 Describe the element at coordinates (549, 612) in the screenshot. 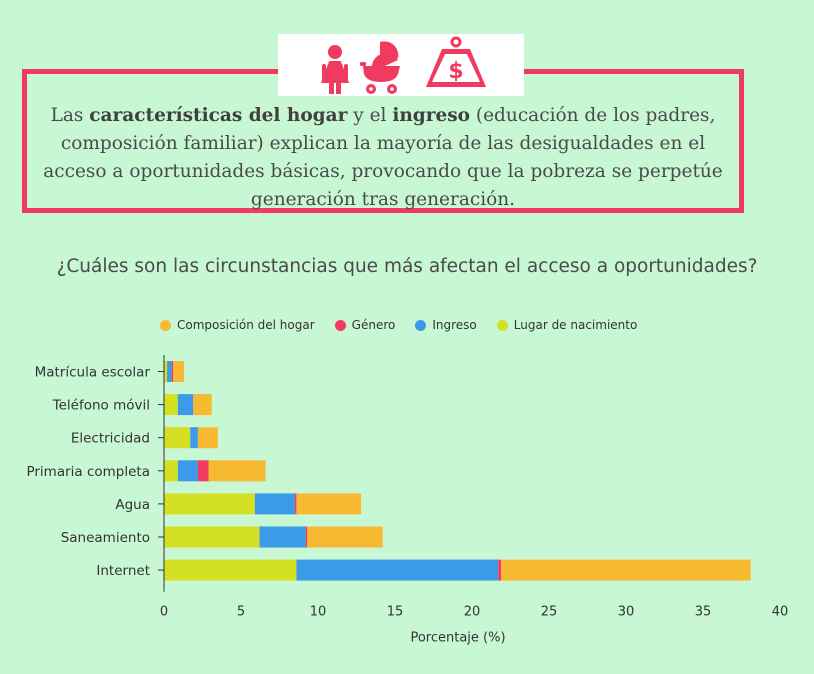

I see `x-tick-label: 25` at that location.